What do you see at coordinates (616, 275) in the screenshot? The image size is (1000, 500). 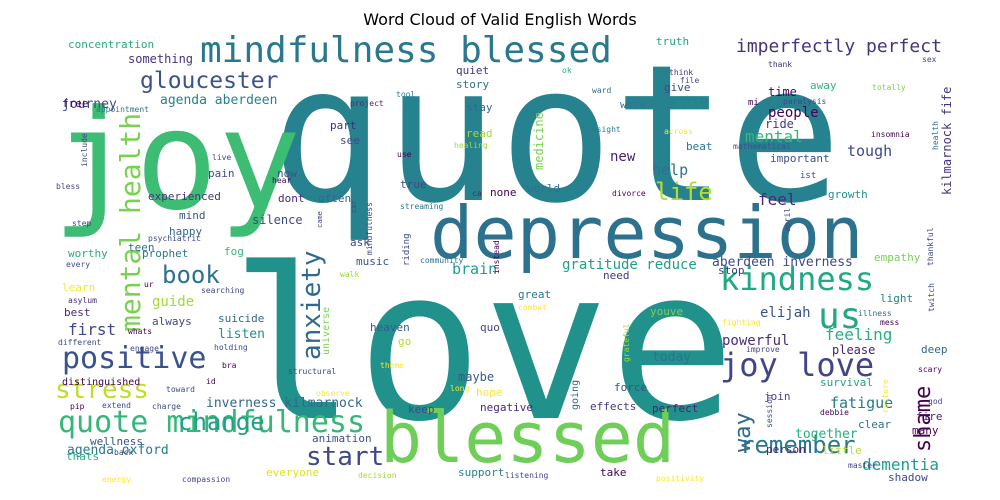 I see `word-need: need` at bounding box center [616, 275].